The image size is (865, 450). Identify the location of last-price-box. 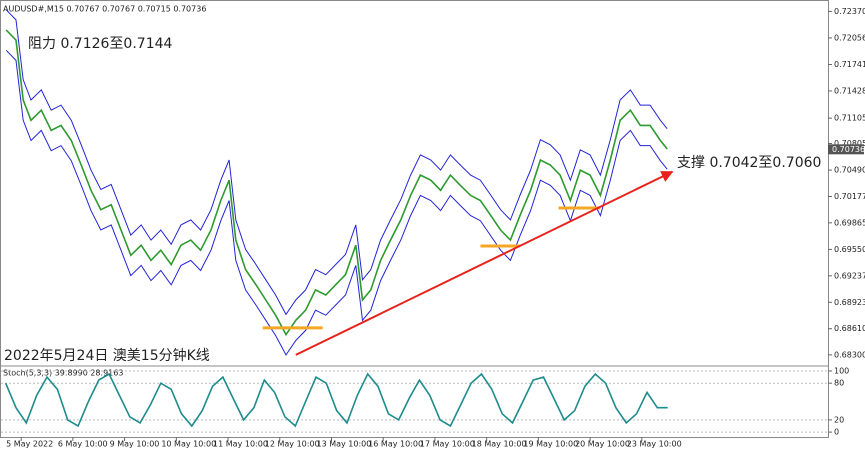
(846, 149).